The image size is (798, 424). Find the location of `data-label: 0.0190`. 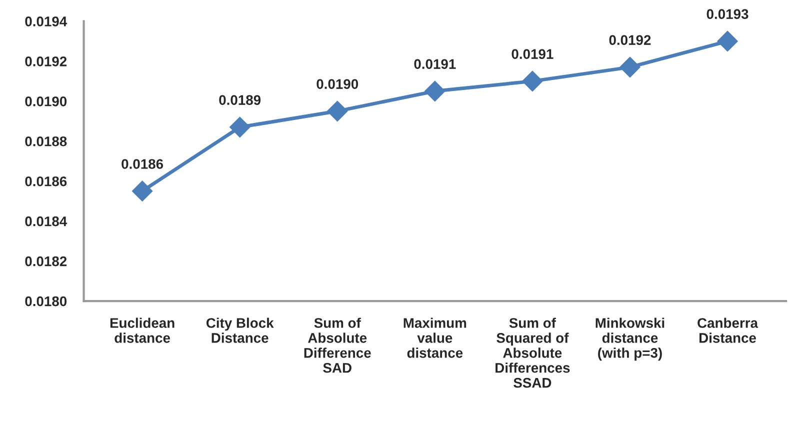

data-label: 0.0190 is located at coordinates (337, 84).